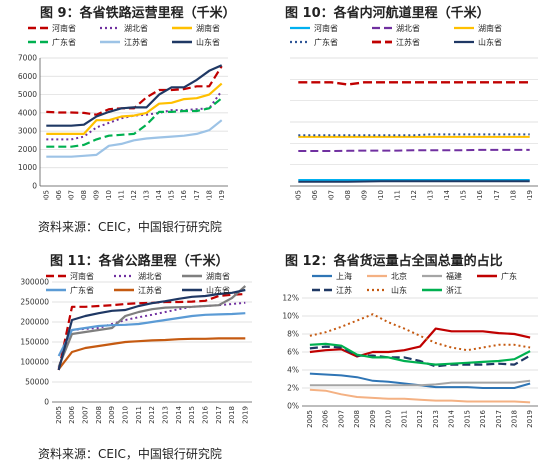  I want to click on y-tick-label: 0%, so click(293, 406).